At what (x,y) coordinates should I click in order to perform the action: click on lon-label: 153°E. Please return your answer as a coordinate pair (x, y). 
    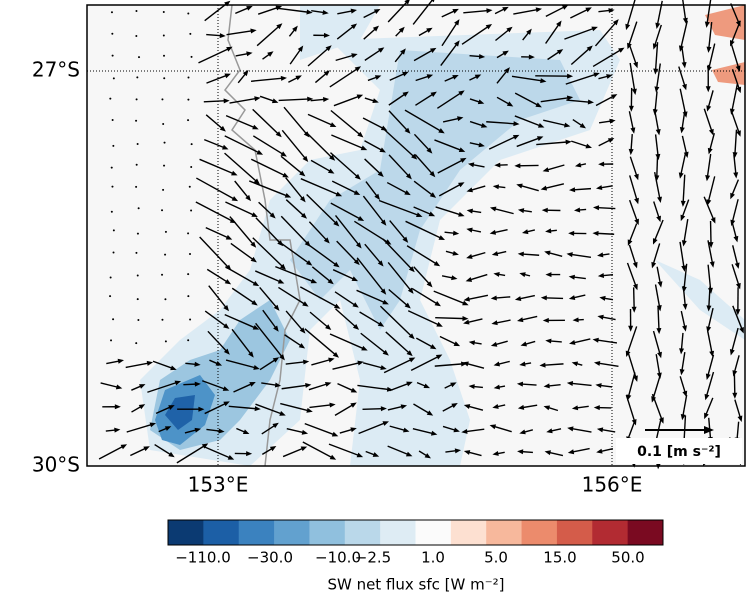
    Looking at the image, I should click on (218, 485).